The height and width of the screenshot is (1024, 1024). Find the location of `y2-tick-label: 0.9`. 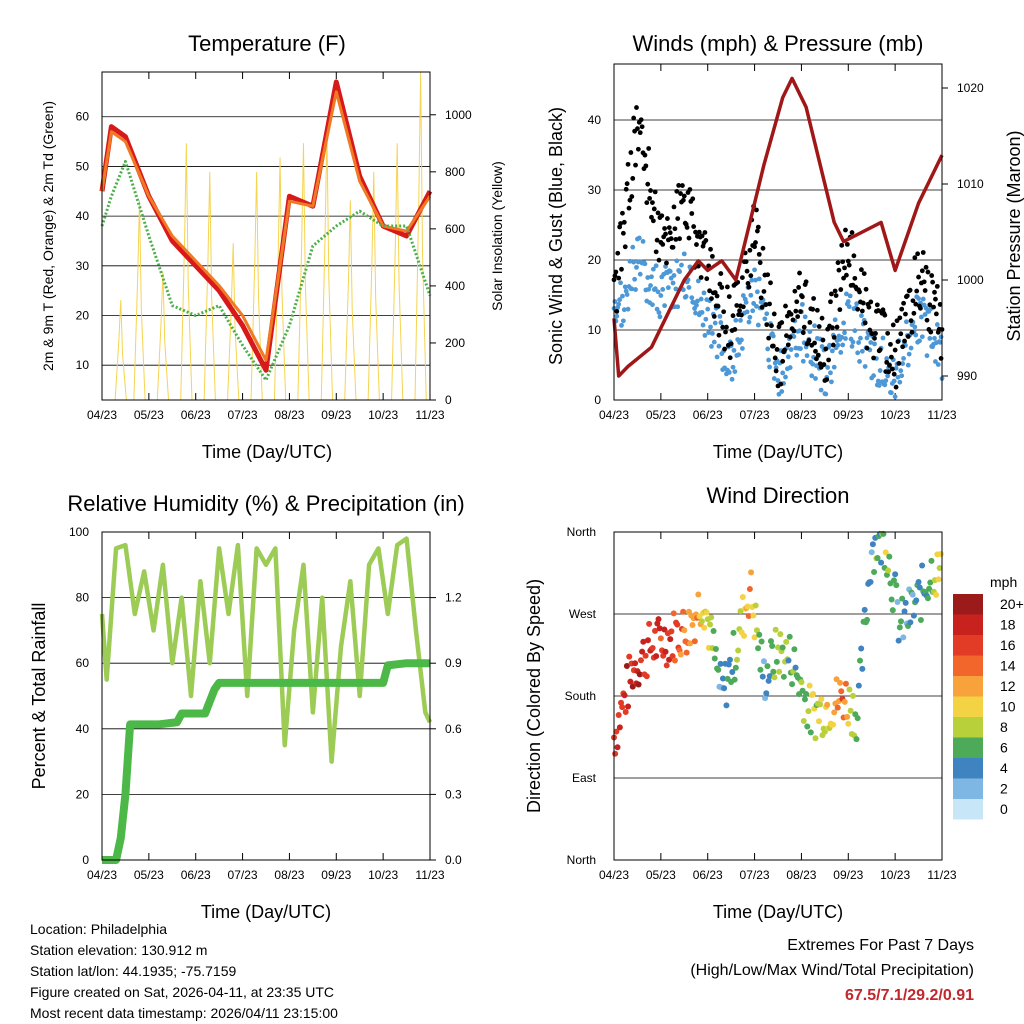

y2-tick-label: 0.9 is located at coordinates (453, 663).